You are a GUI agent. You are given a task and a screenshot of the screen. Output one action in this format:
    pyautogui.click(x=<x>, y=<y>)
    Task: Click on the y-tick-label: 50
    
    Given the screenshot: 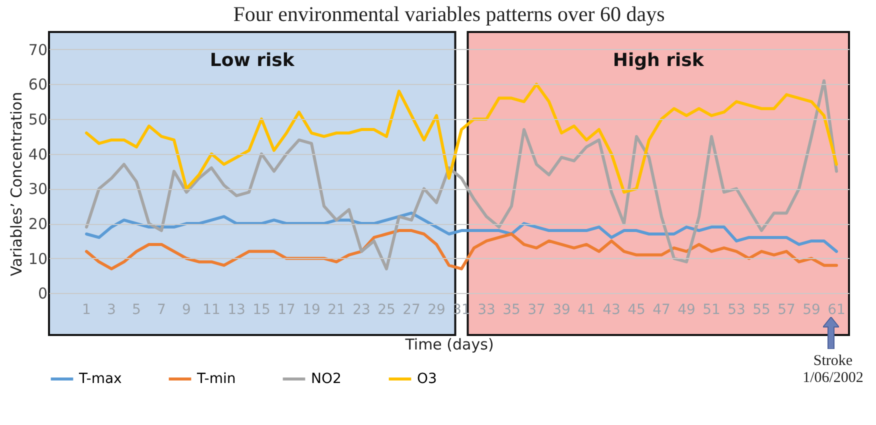 What is the action you would take?
    pyautogui.click(x=38, y=119)
    